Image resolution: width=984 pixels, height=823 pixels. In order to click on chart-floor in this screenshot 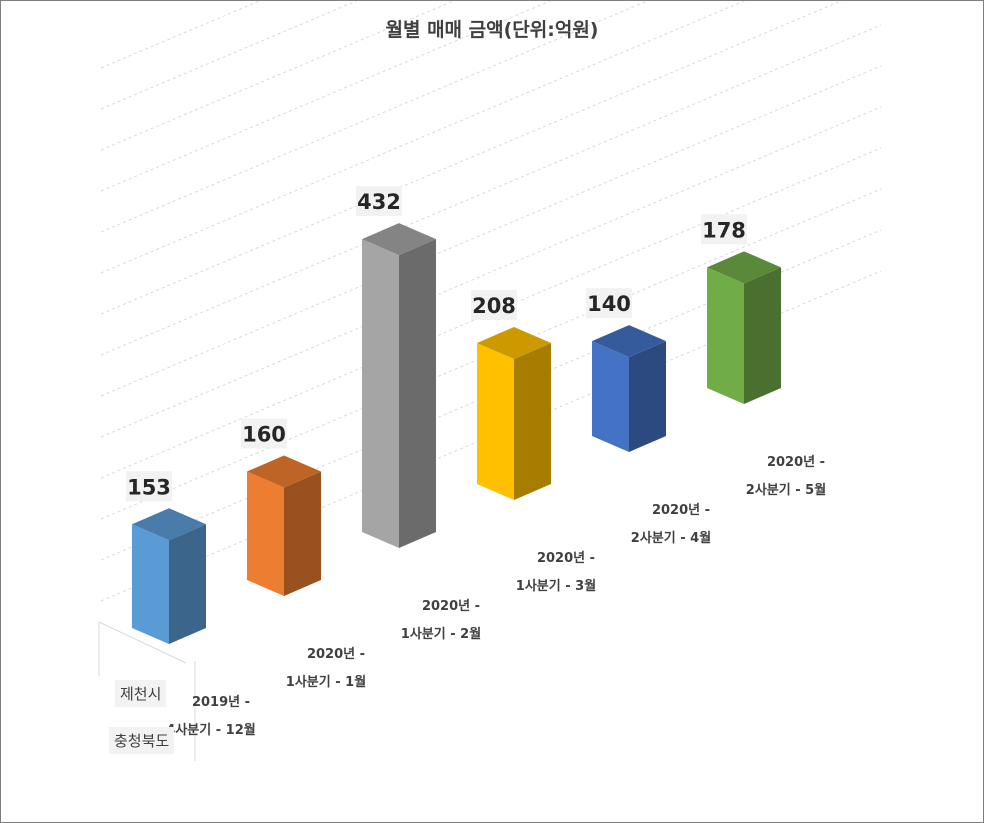, I will do `click(147, 691)`.